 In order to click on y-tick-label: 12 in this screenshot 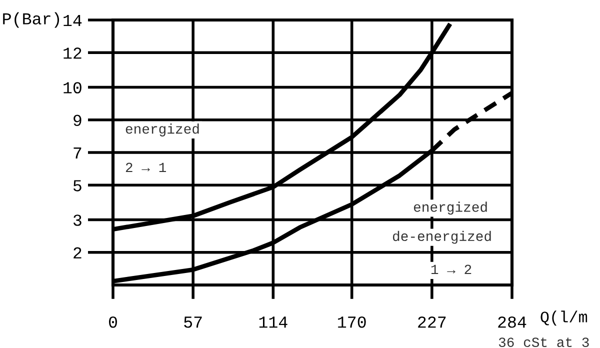, I will do `click(73, 53)`.